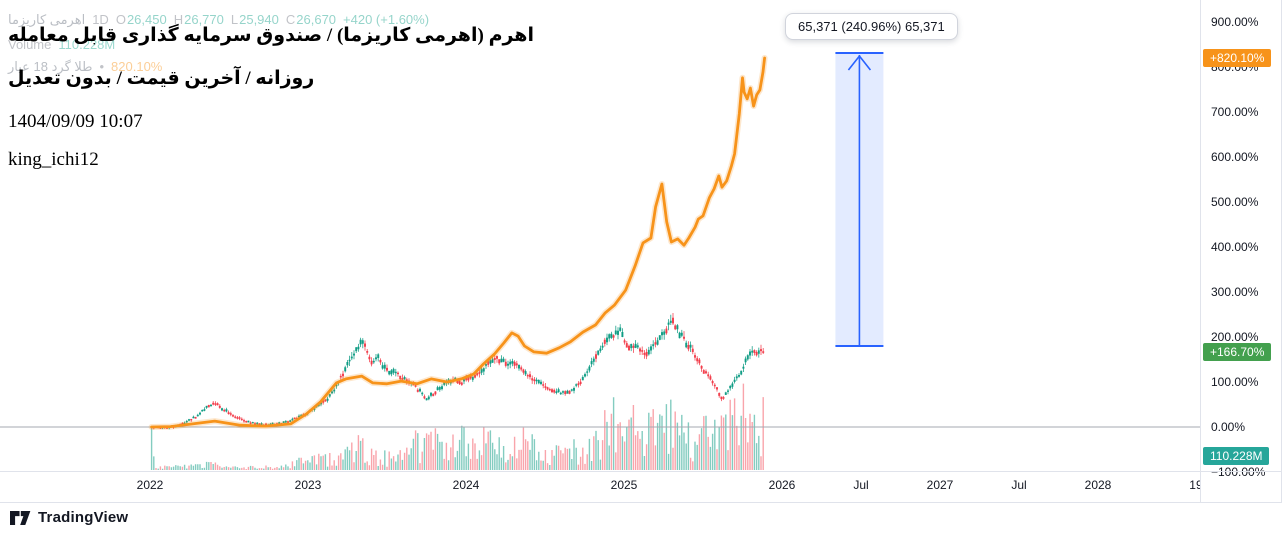 The image size is (1282, 535). Describe the element at coordinates (624, 485) in the screenshot. I see `time-tick: 2025` at that location.